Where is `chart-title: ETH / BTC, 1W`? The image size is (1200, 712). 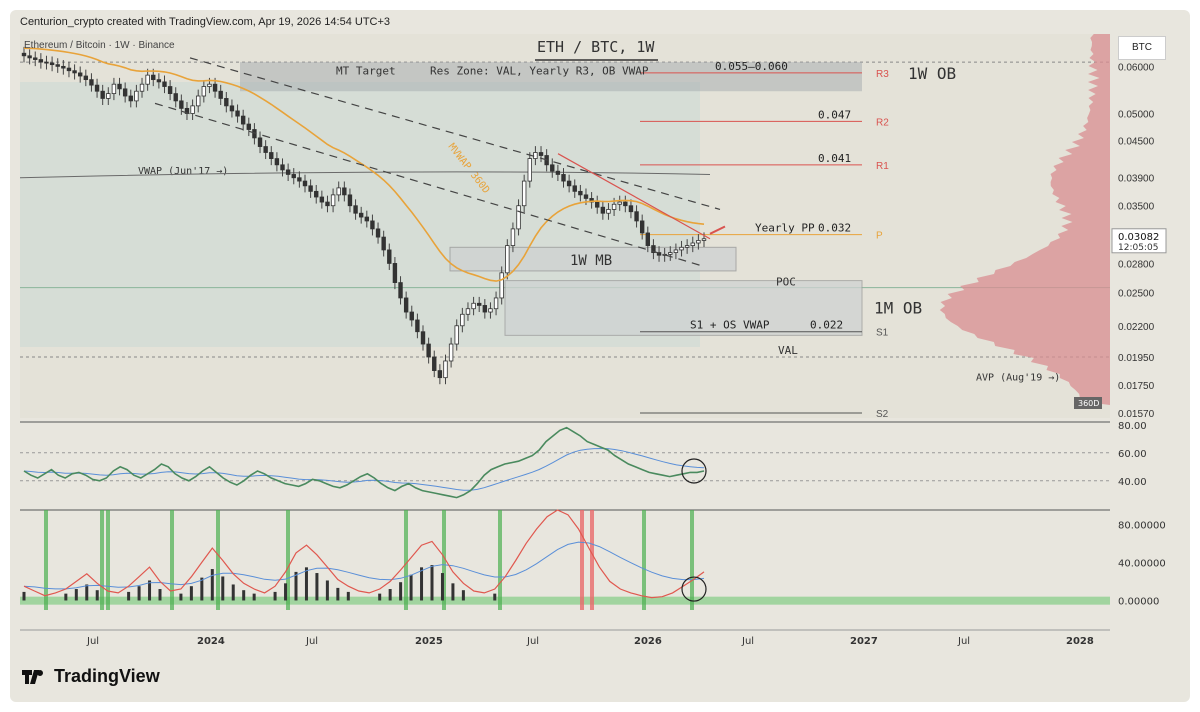
chart-title: ETH / BTC, 1W is located at coordinates (596, 47).